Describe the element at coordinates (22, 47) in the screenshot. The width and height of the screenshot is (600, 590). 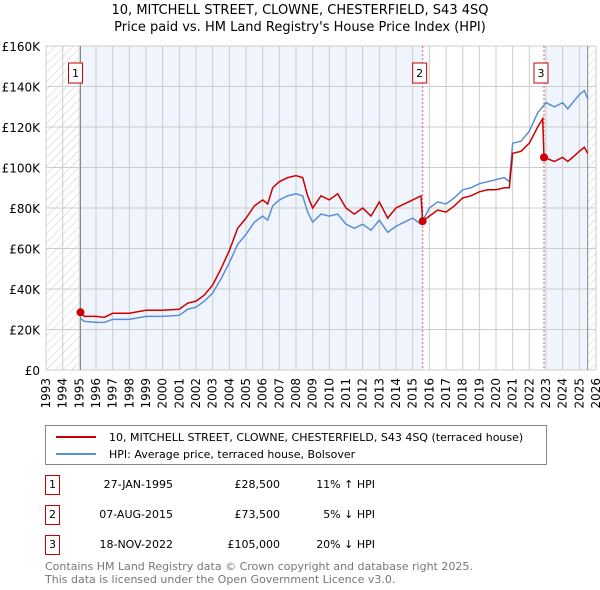
I see `y-tick-label: £160K` at that location.